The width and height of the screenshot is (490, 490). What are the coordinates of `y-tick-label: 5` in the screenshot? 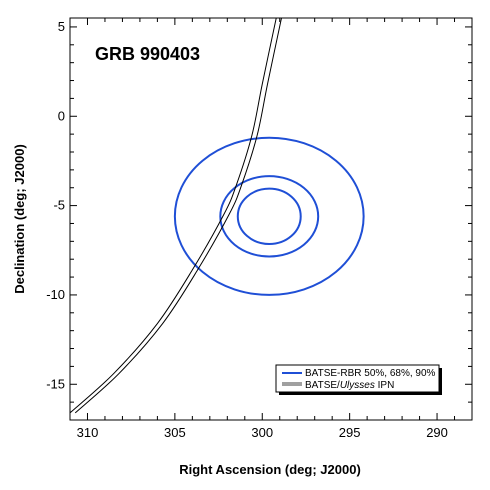 It's located at (61, 26).